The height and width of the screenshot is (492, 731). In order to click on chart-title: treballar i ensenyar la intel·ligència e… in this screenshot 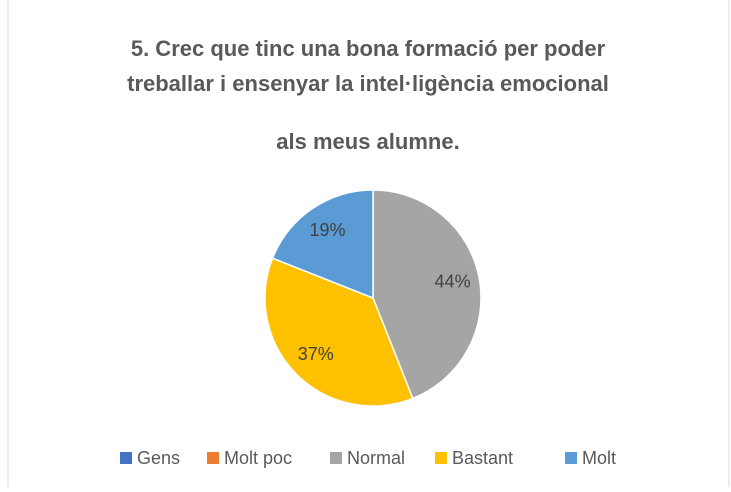, I will do `click(368, 83)`.